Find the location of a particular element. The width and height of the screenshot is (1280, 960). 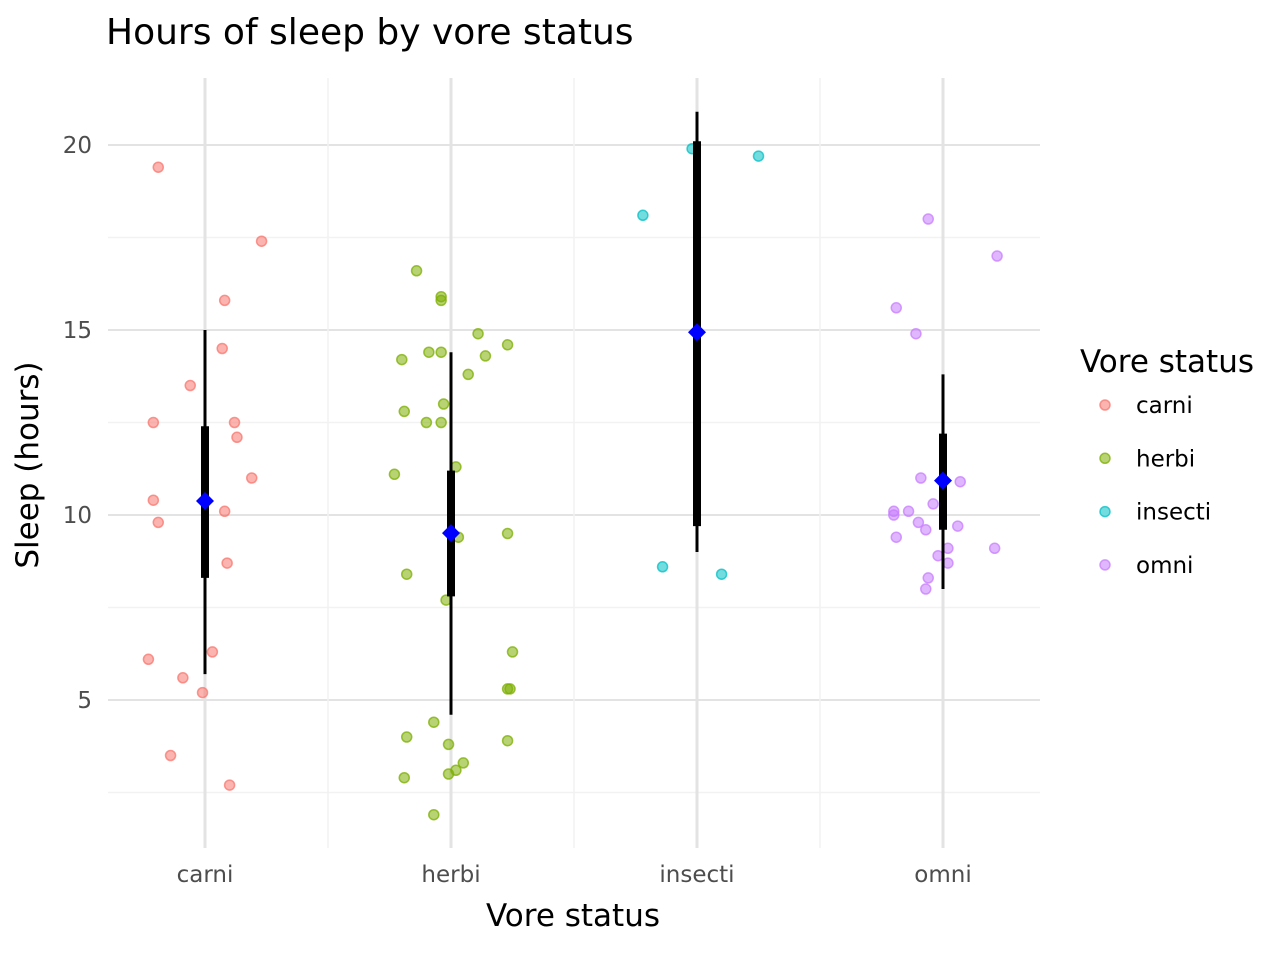

x-axis-title: Vore status is located at coordinates (573, 916).